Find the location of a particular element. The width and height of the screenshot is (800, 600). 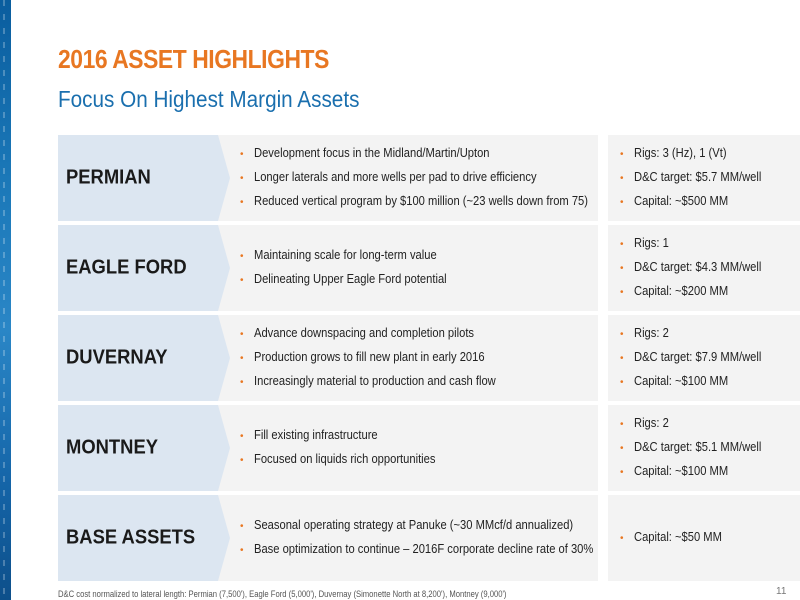

asset-name: MONTNEY is located at coordinates (112, 447).